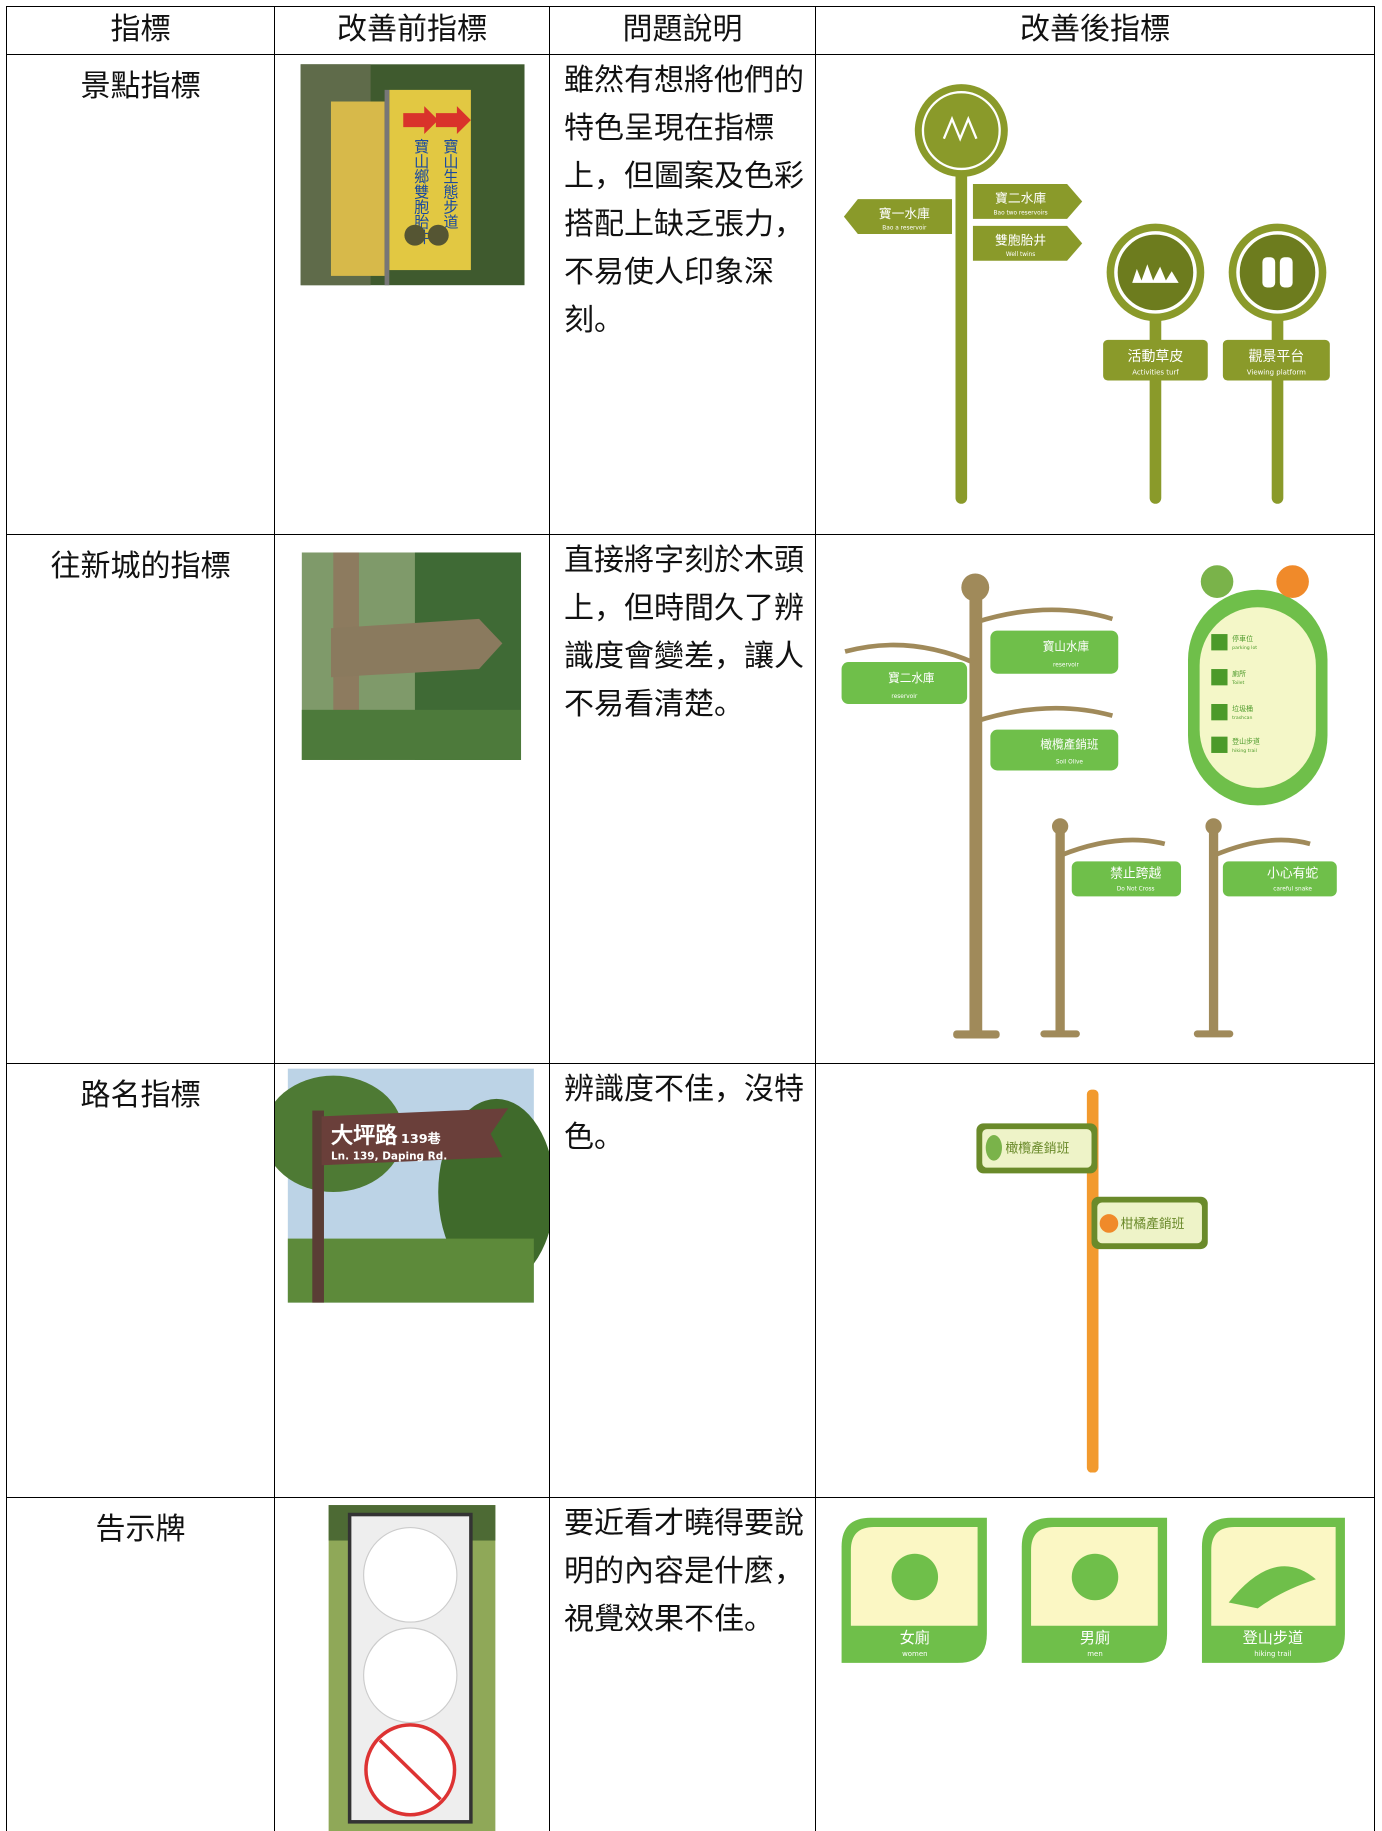  What do you see at coordinates (1020, 255) in the screenshot?
I see `sign-label-en: Well twins` at bounding box center [1020, 255].